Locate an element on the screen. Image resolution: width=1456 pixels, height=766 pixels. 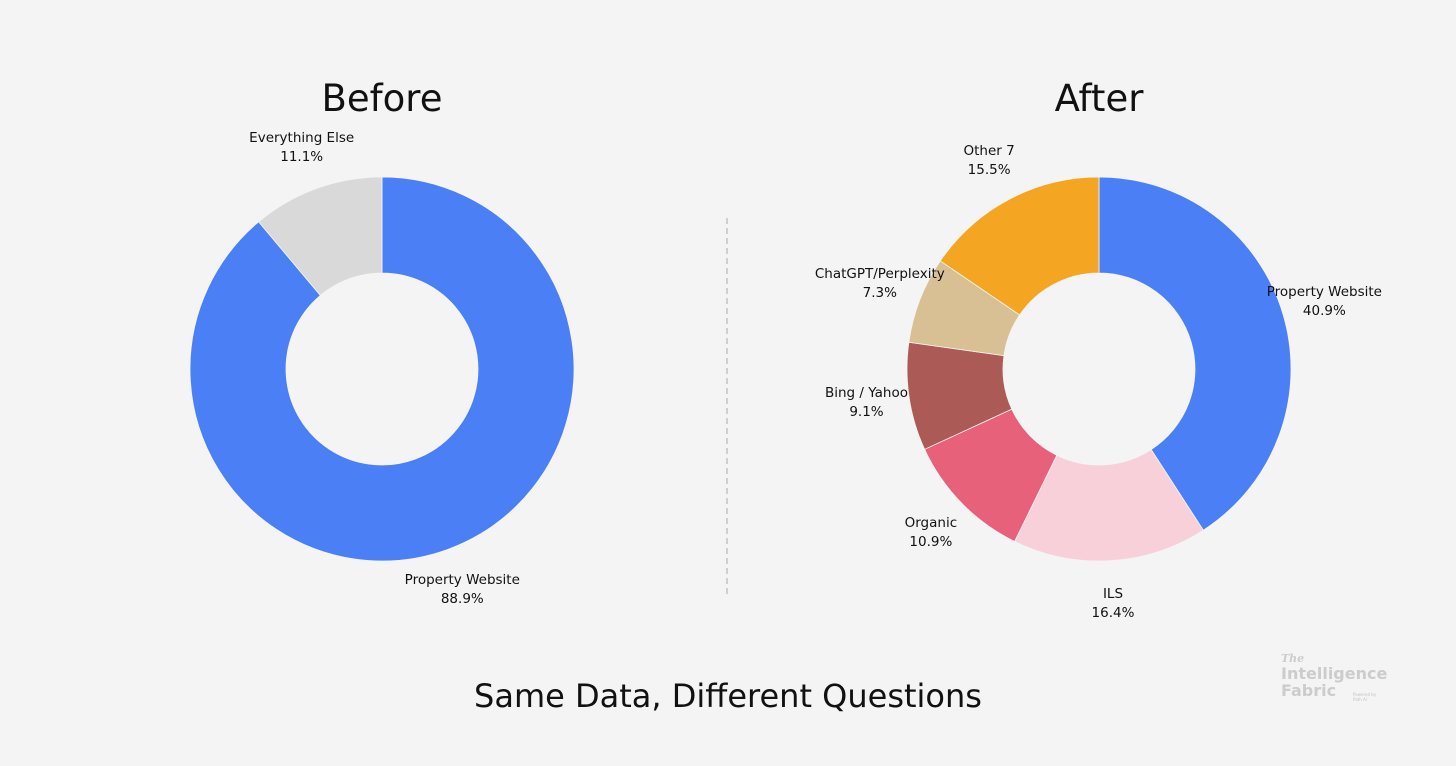
before-slice-everything-else is located at coordinates (320, 236).